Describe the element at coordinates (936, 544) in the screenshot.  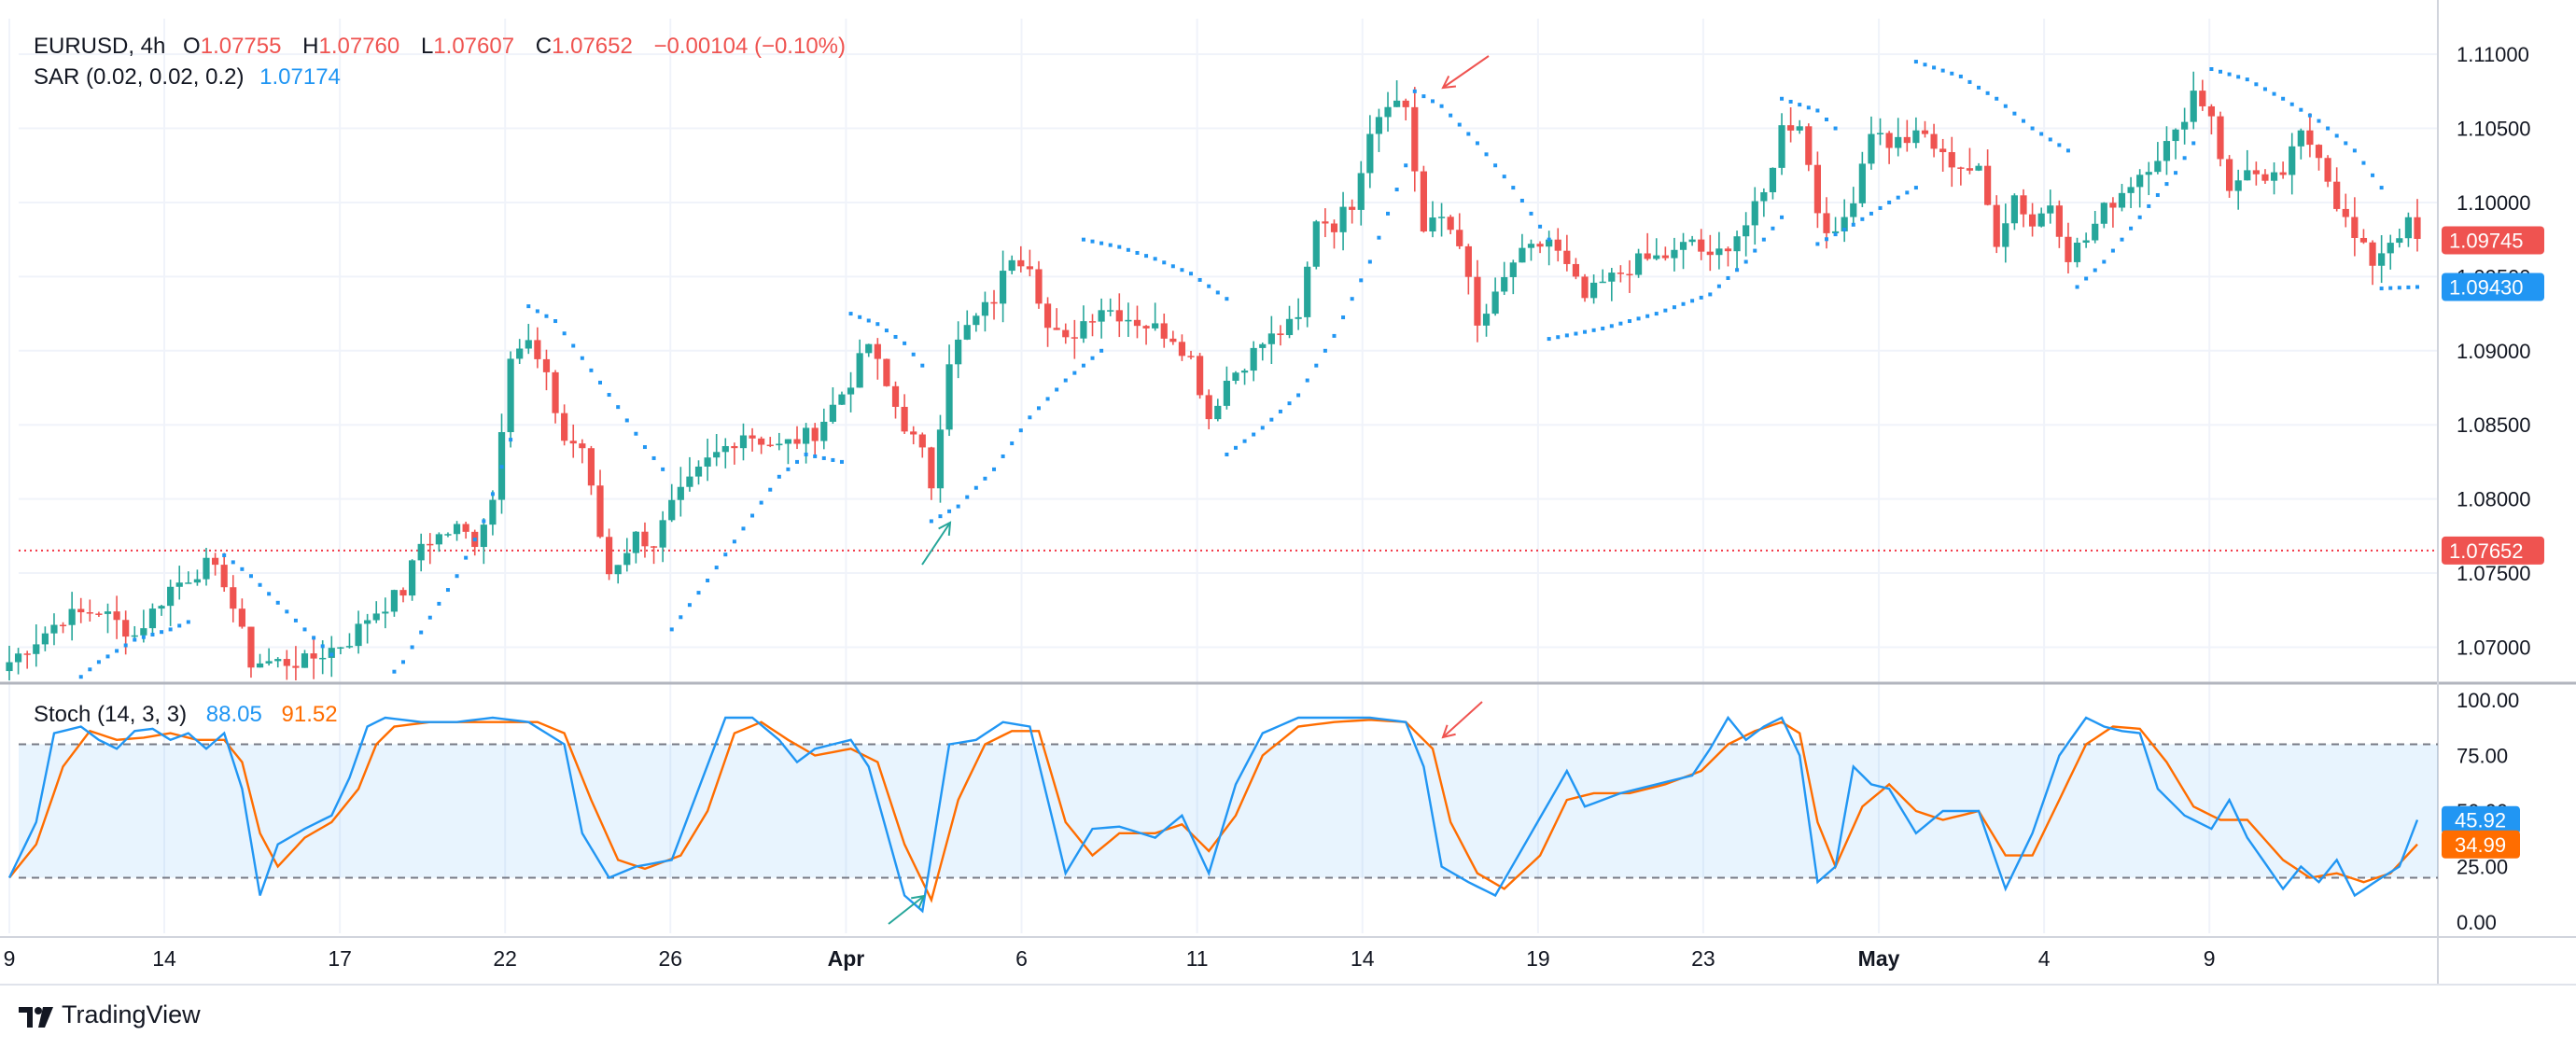
I see `buy-signal-arrow` at that location.